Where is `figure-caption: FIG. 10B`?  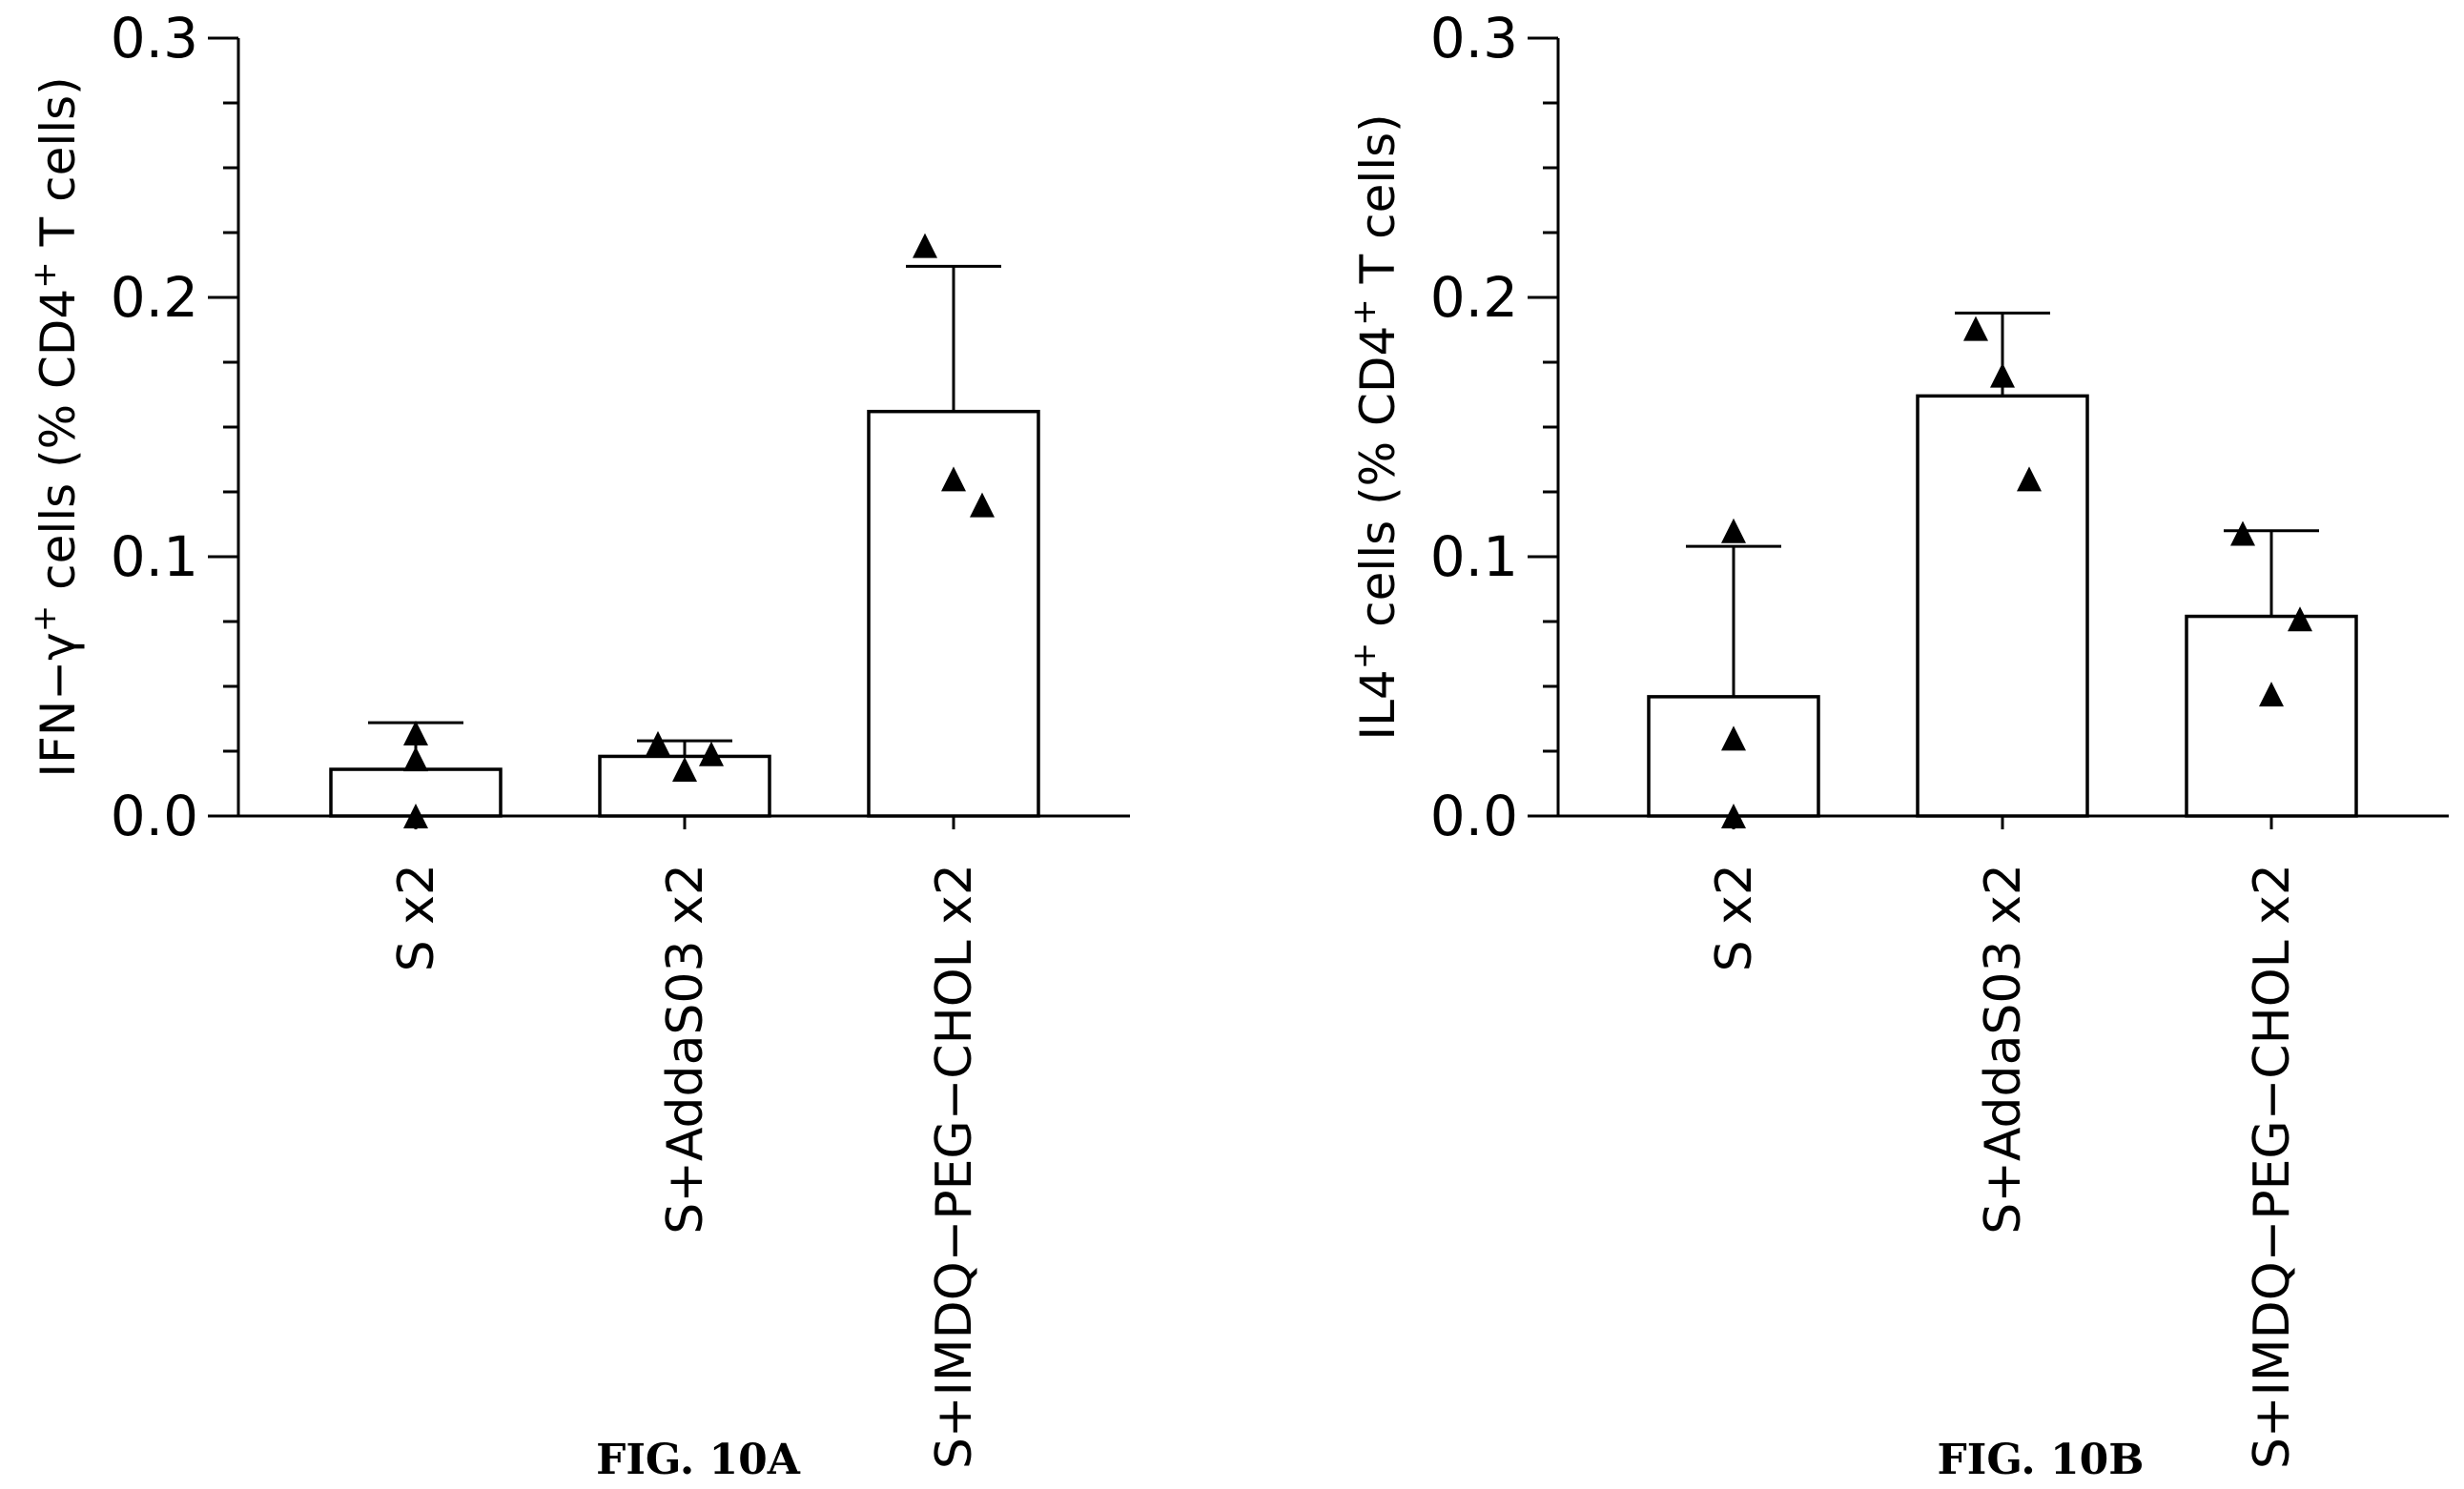
figure-caption: FIG. 10B is located at coordinates (2042, 1460).